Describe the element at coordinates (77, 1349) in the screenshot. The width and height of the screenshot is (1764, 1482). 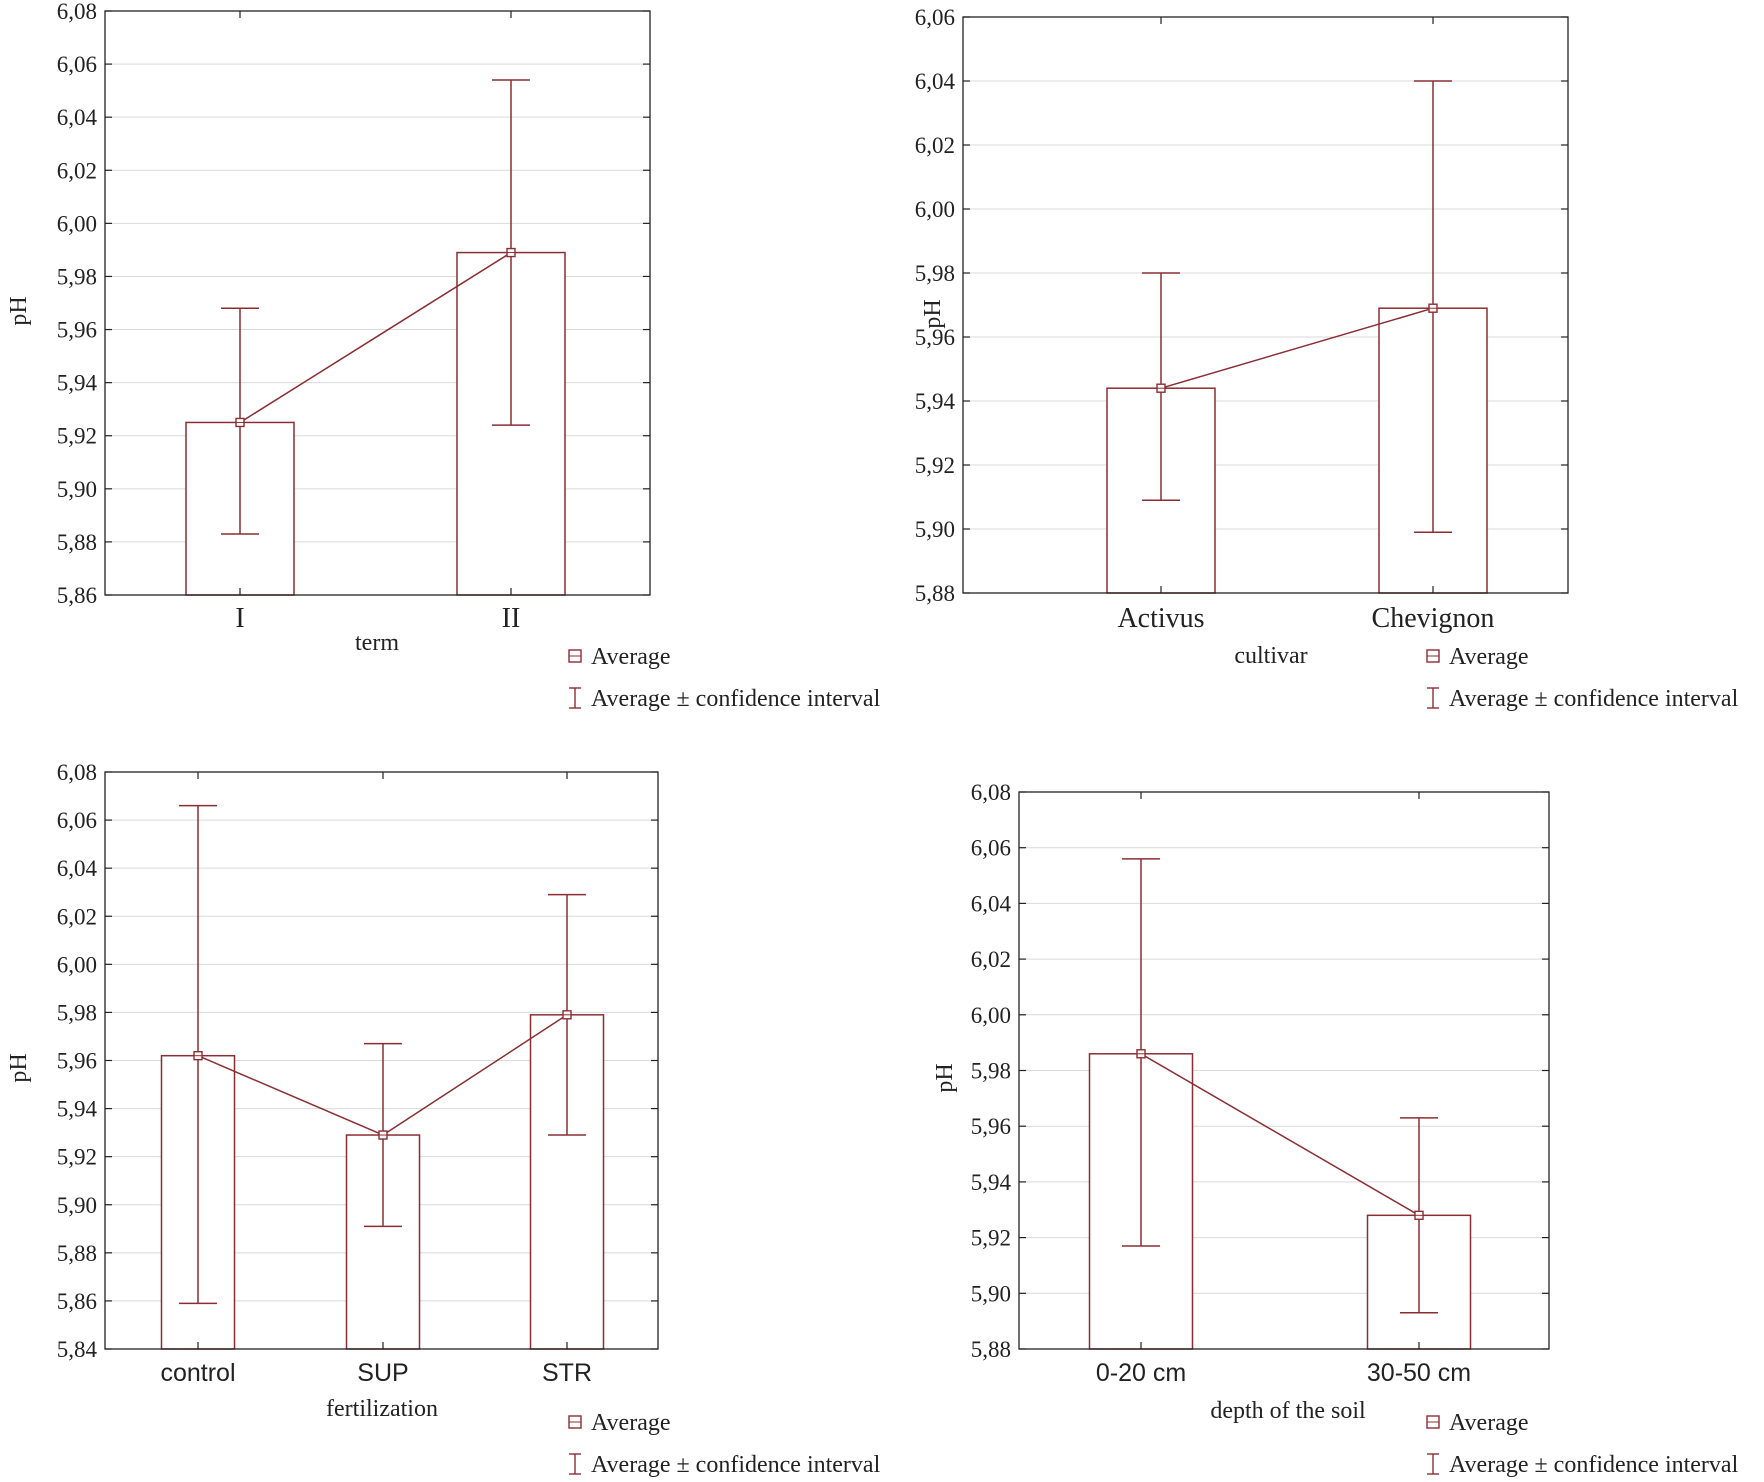
I see `y-tick-label: 5,84` at that location.